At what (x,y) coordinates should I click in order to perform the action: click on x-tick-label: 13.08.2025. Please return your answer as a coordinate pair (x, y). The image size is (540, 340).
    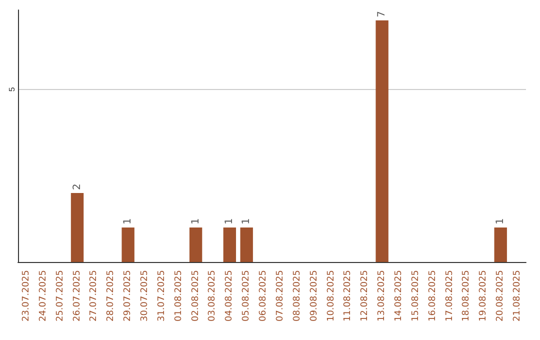
    Looking at the image, I should click on (382, 296).